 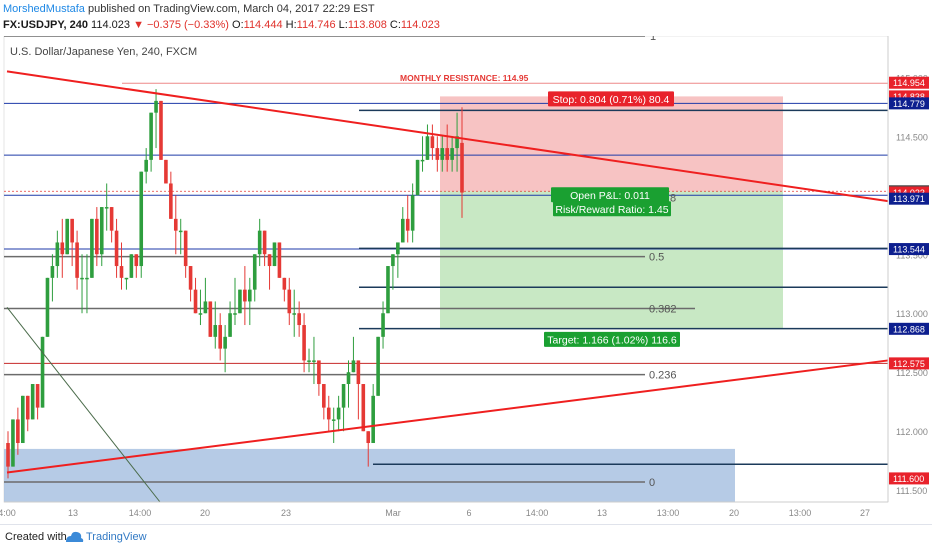 What do you see at coordinates (45, 25) in the screenshot?
I see `symbol-label: FX:USDJPY, 240` at bounding box center [45, 25].